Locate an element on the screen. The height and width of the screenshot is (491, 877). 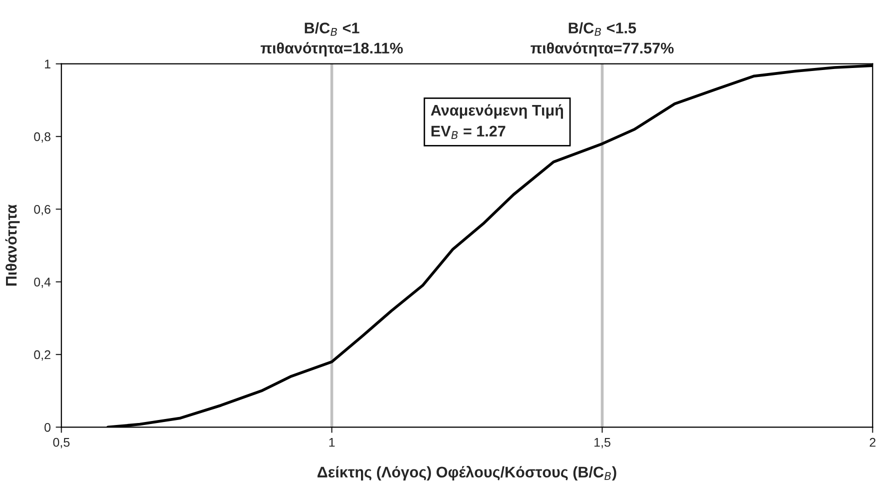
annotation: Αναμενόμενη Τιμή EV$_{B}$ = 1.27 is located at coordinates (496, 121).